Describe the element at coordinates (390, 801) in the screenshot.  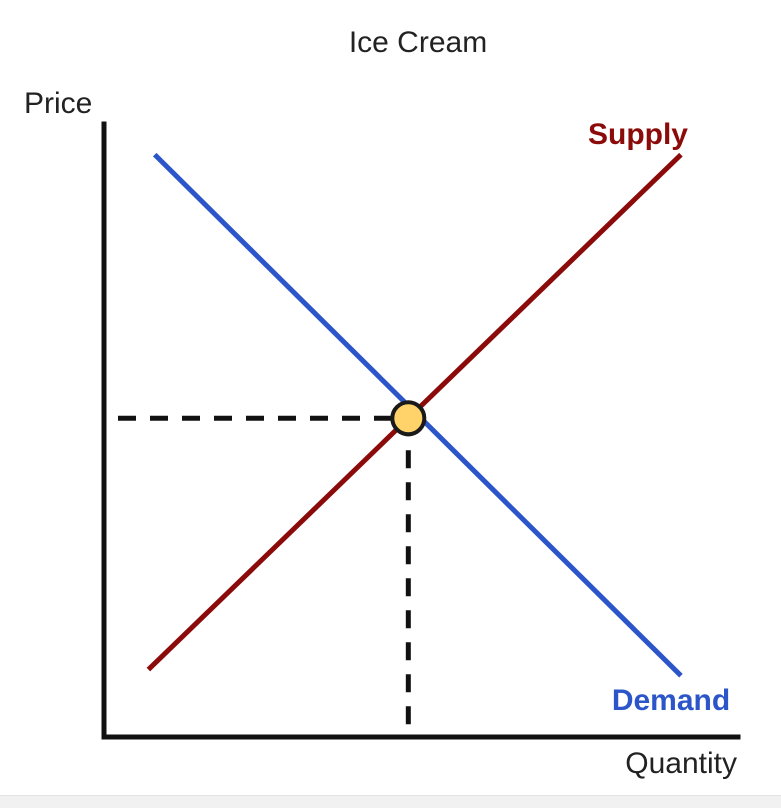
I see `bottom-strip` at that location.